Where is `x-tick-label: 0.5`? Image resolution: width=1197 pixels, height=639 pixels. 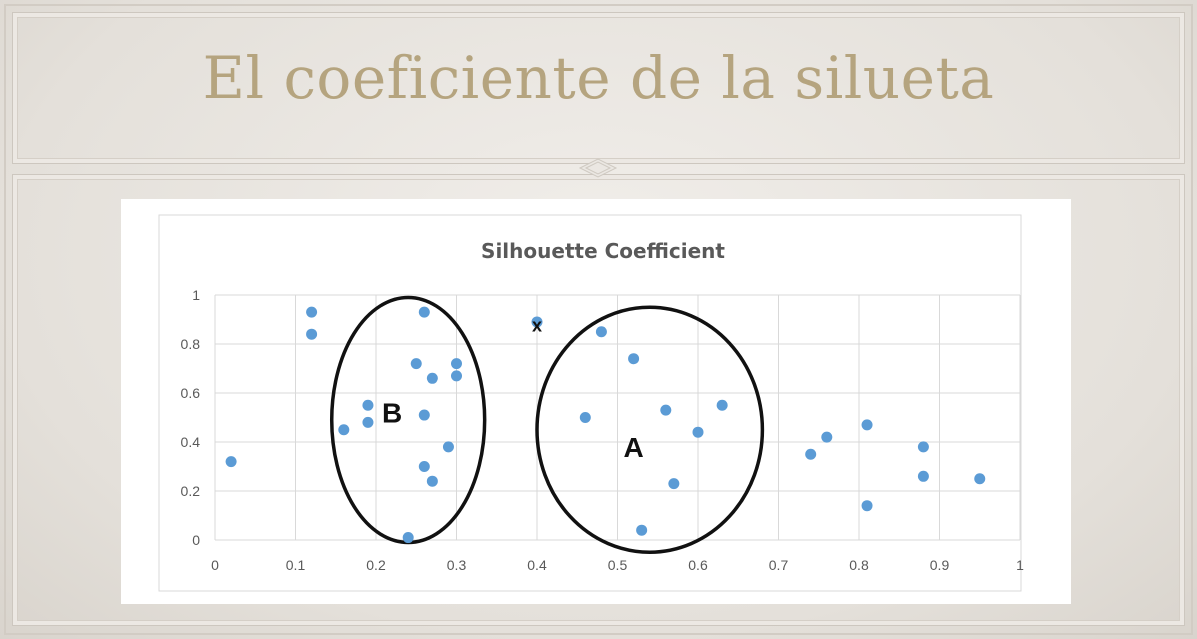 x-tick-label: 0.5 is located at coordinates (618, 565).